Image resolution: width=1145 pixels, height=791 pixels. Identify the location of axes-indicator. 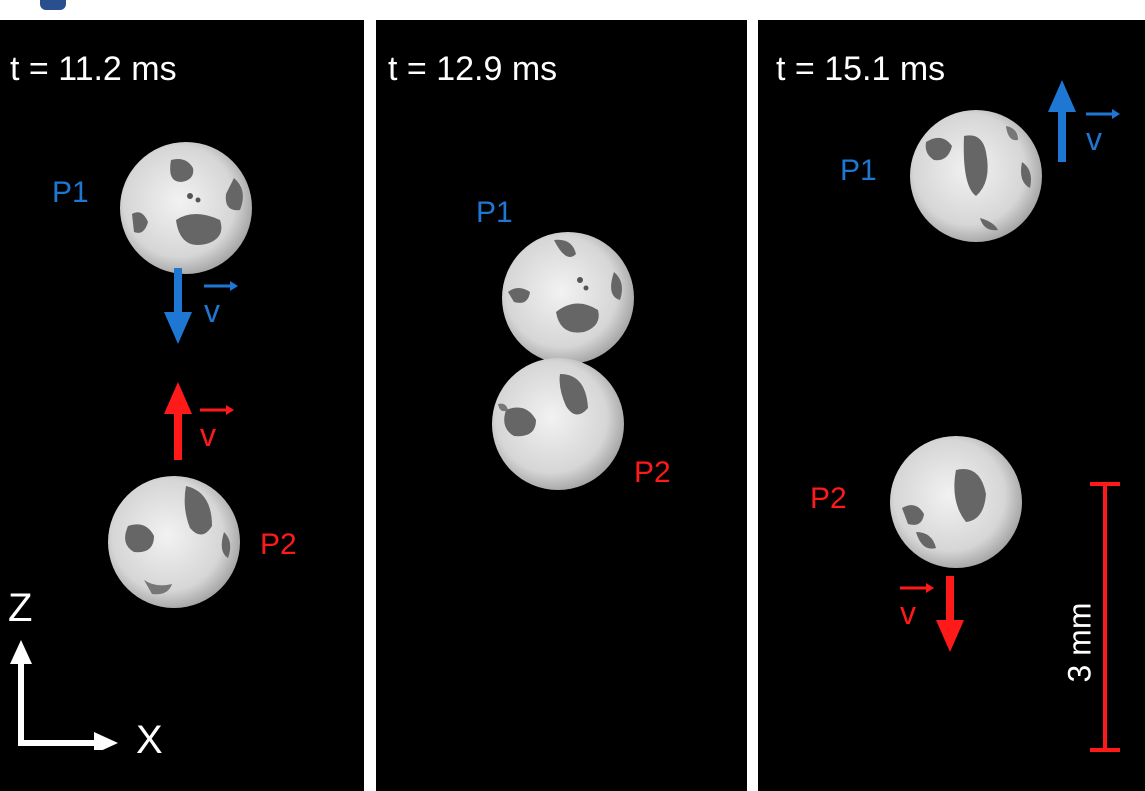
(64, 695).